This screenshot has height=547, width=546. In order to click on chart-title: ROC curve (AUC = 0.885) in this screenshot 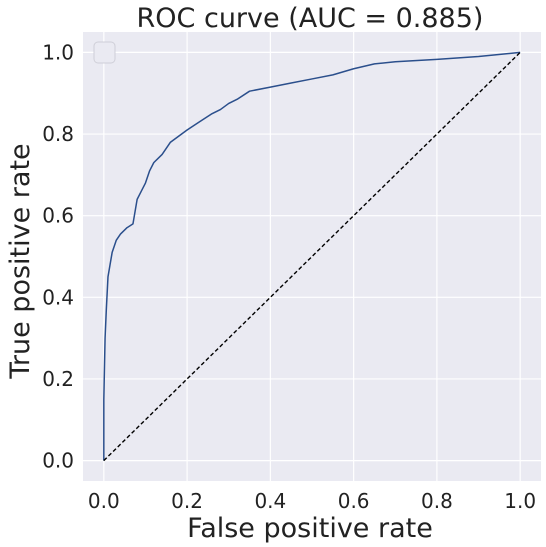, I will do `click(310, 18)`.